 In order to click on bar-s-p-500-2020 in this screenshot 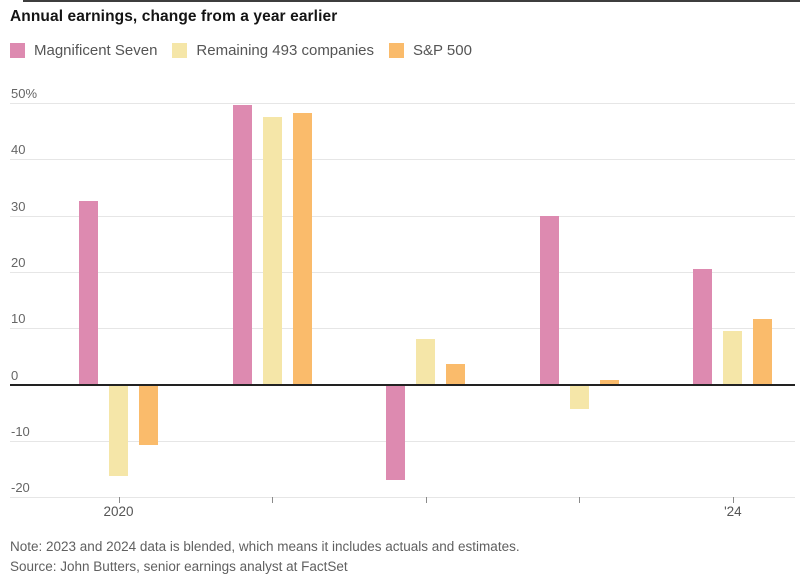, I will do `click(148, 415)`.